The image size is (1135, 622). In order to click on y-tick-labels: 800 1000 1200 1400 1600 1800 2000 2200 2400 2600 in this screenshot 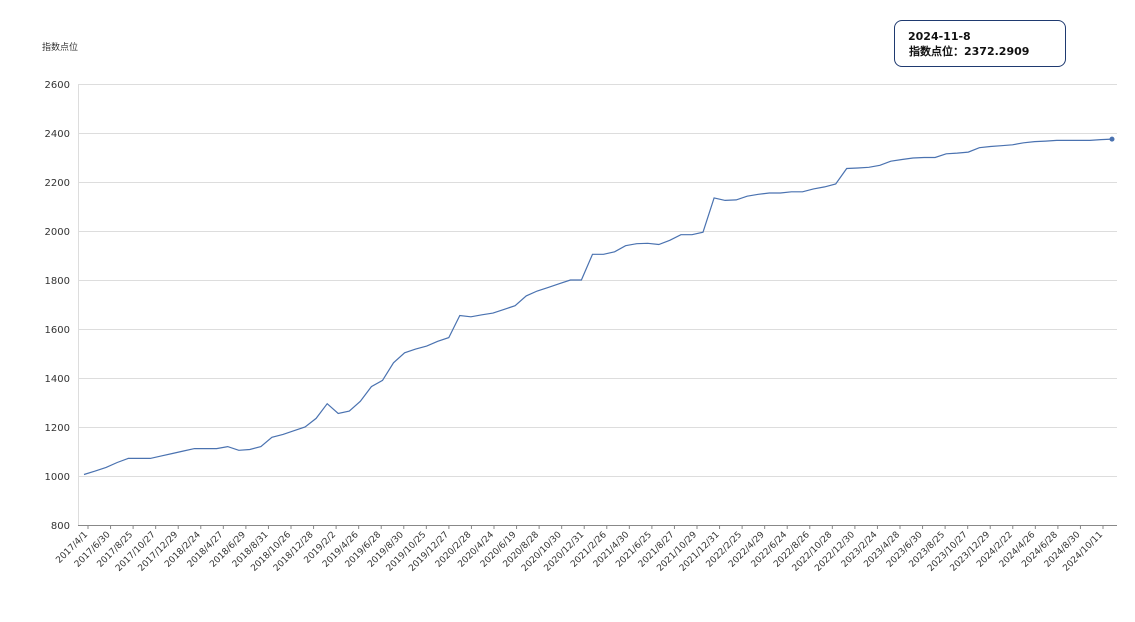, I will do `click(57, 306)`.